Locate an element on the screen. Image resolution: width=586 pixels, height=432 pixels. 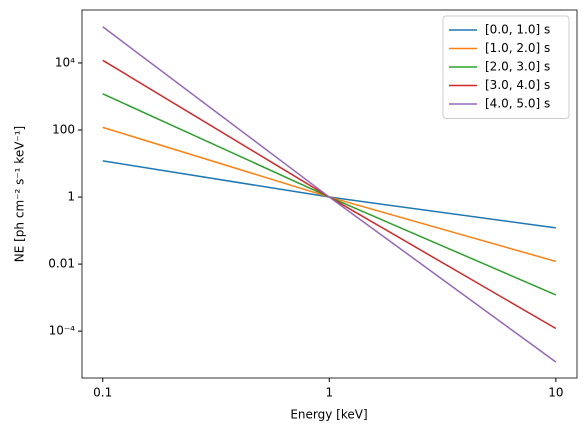
legend-label: [2.0, 3.0] s is located at coordinates (517, 67).